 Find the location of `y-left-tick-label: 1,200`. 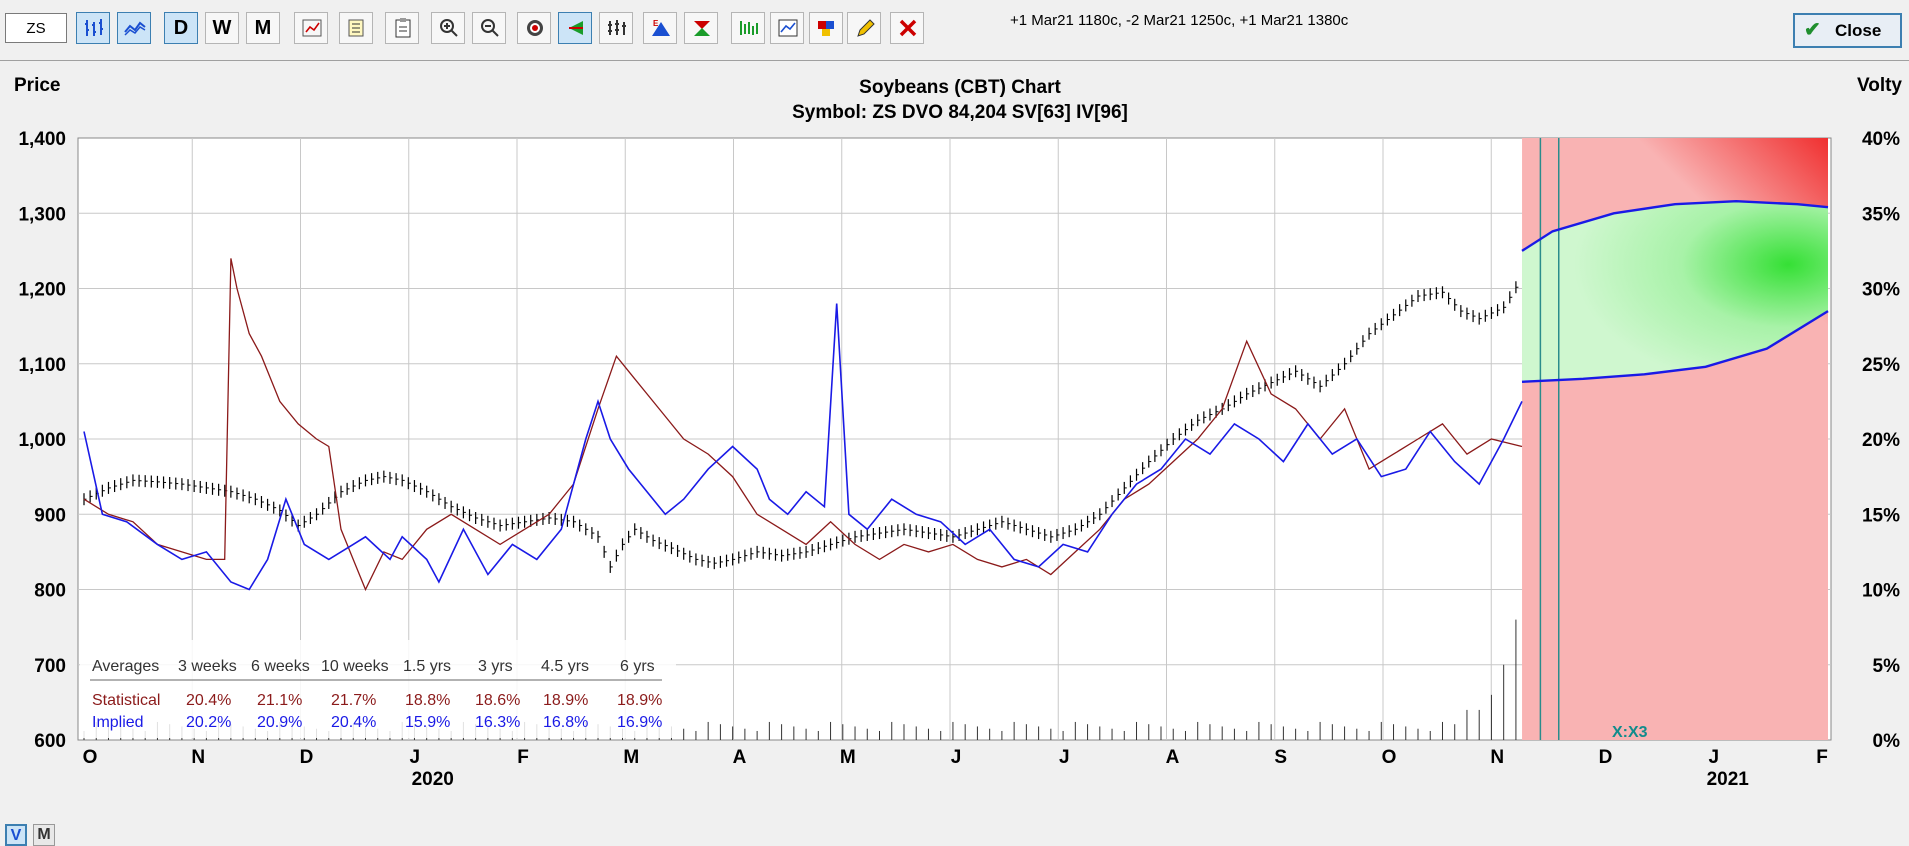

y-left-tick-label: 1,200 is located at coordinates (42, 290).